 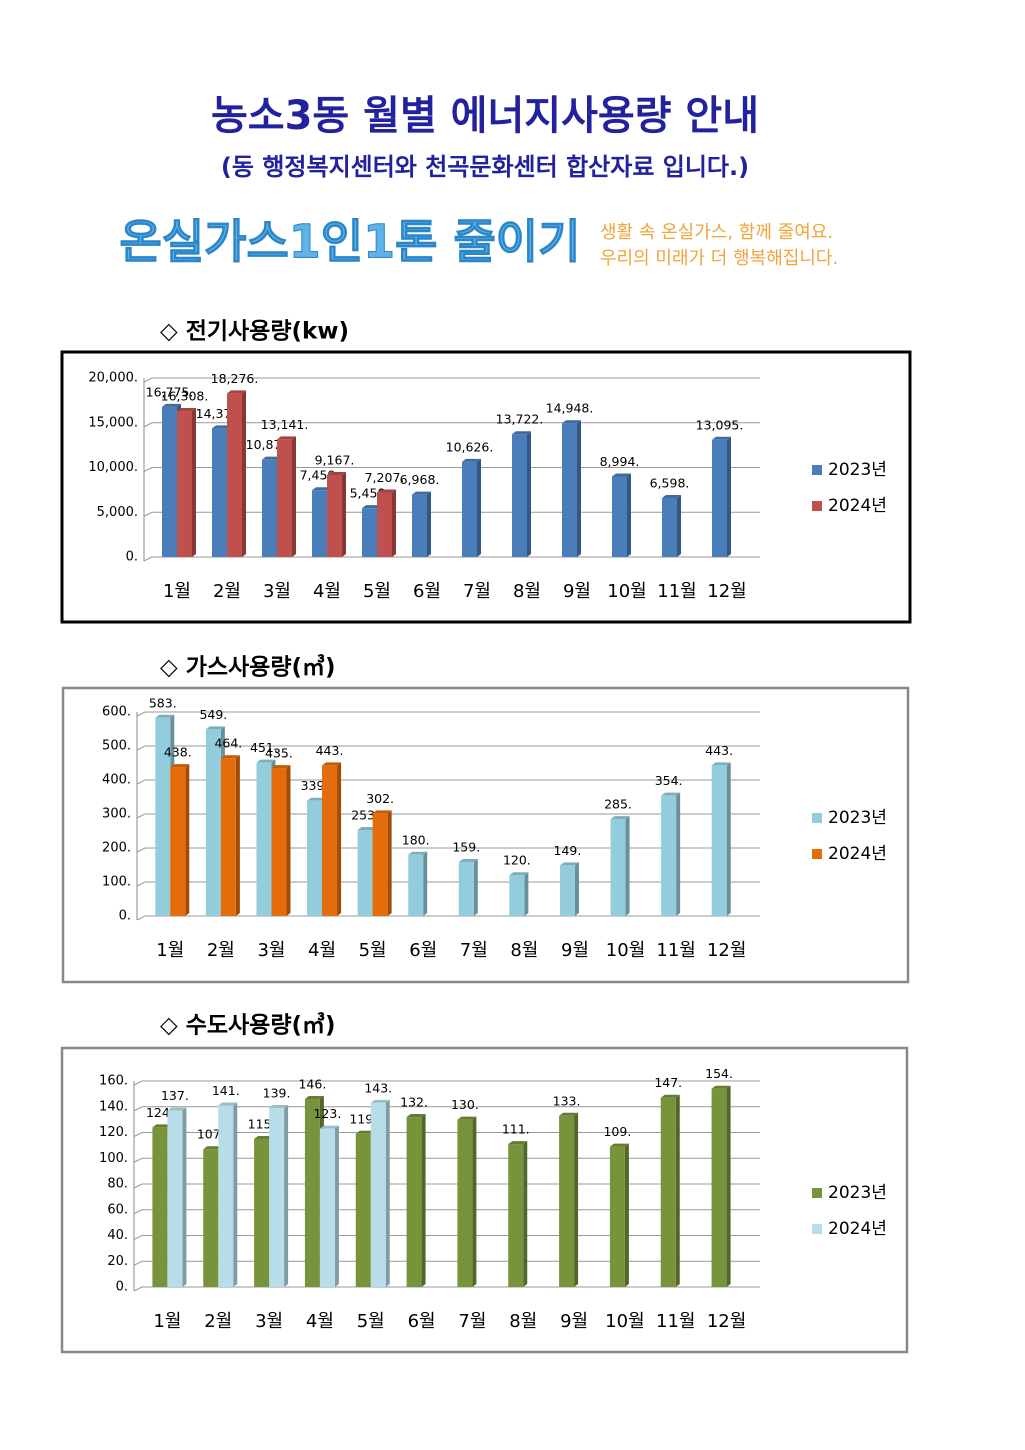 I want to click on y-tick-label: 120., so click(x=113, y=1132).